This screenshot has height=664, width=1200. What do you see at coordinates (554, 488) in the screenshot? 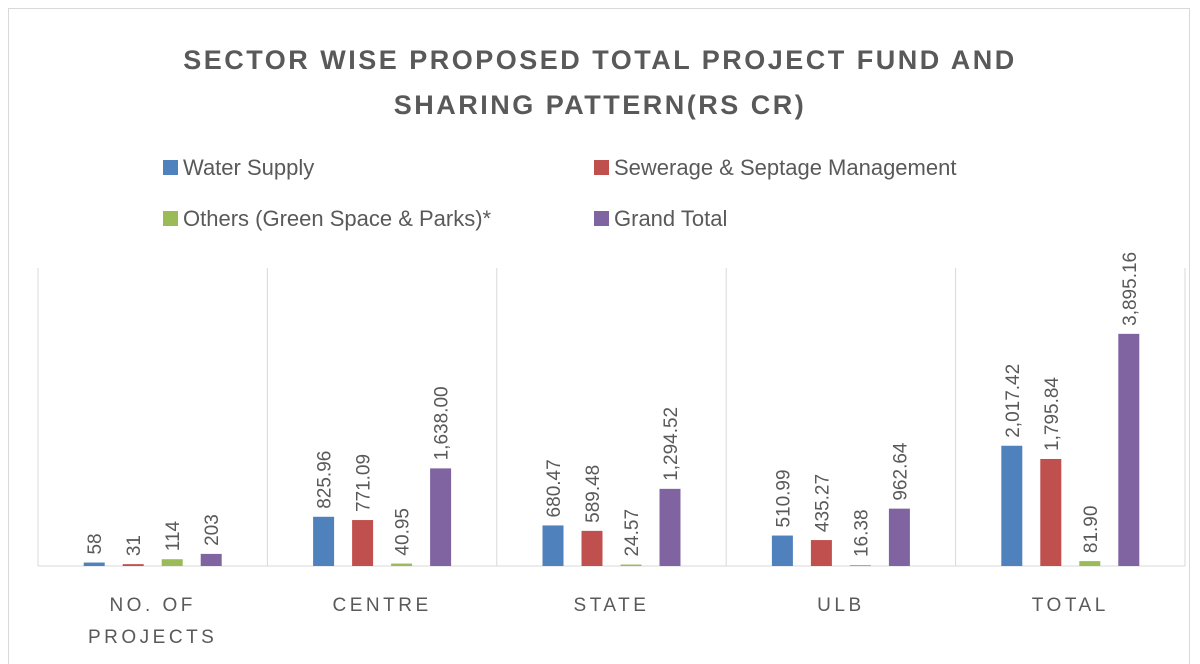
I see `data-label: 680.47` at bounding box center [554, 488].